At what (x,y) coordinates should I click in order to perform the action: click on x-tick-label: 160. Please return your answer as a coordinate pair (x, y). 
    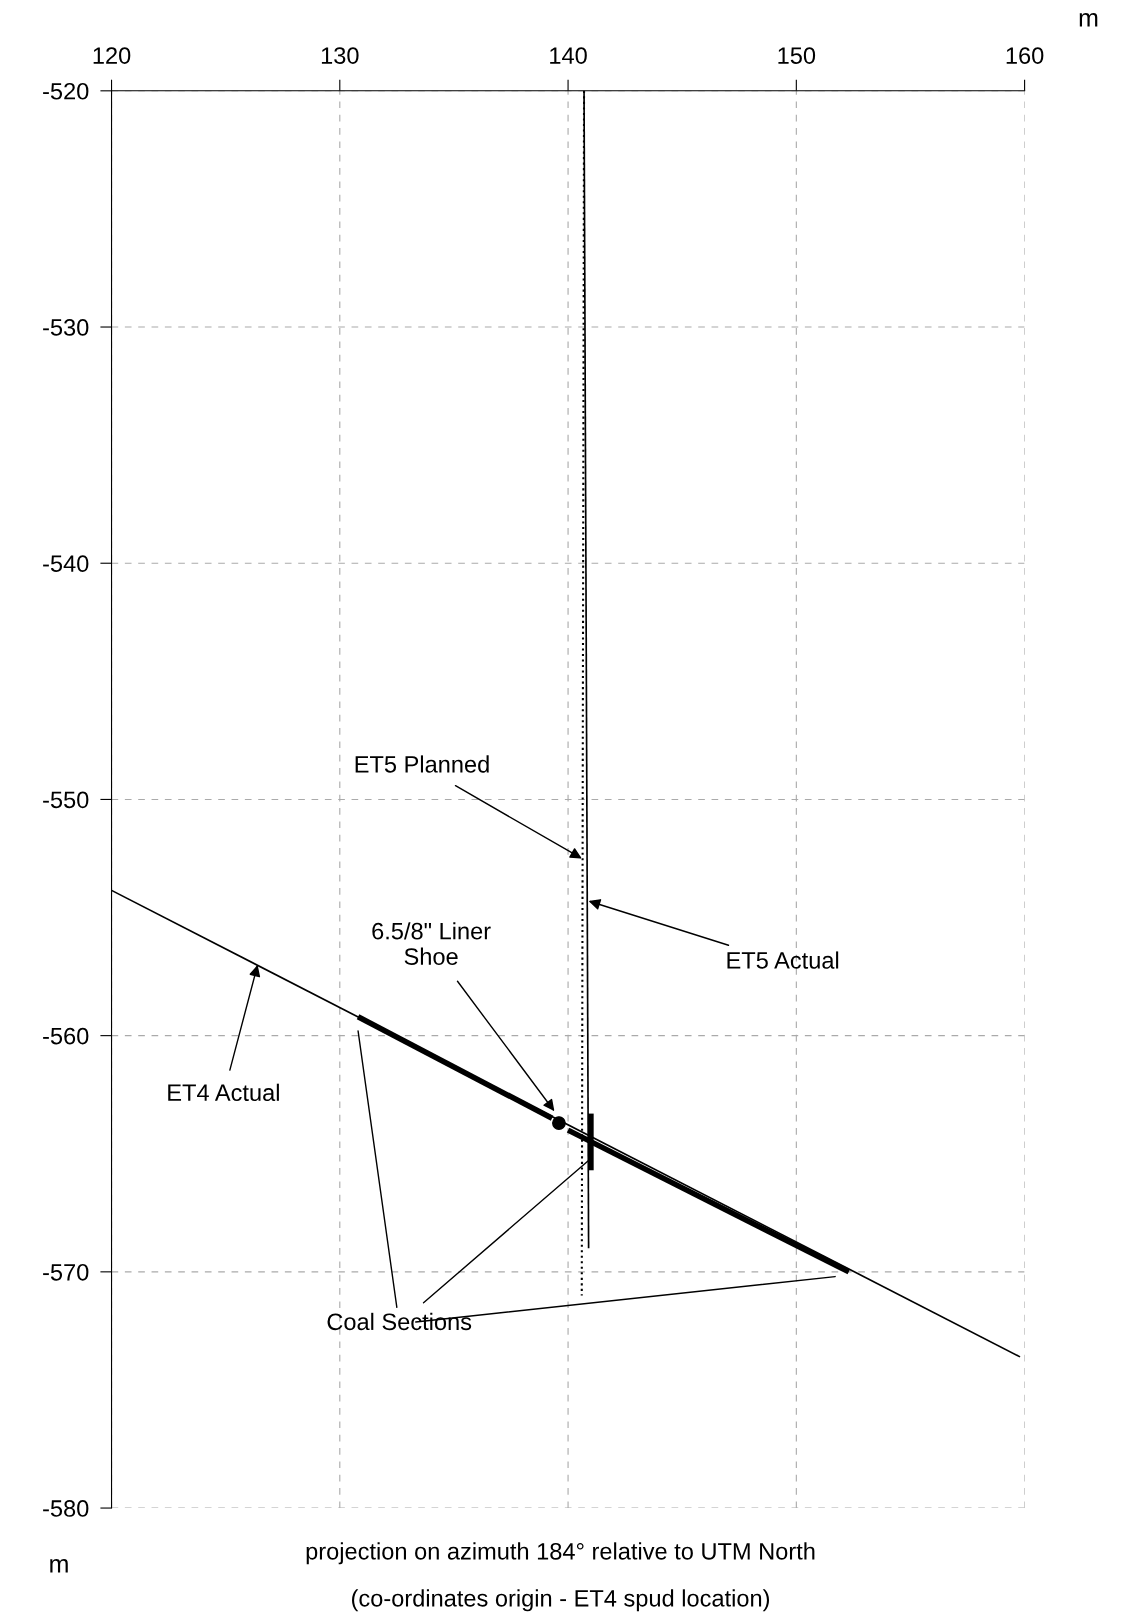
    Looking at the image, I should click on (1025, 55).